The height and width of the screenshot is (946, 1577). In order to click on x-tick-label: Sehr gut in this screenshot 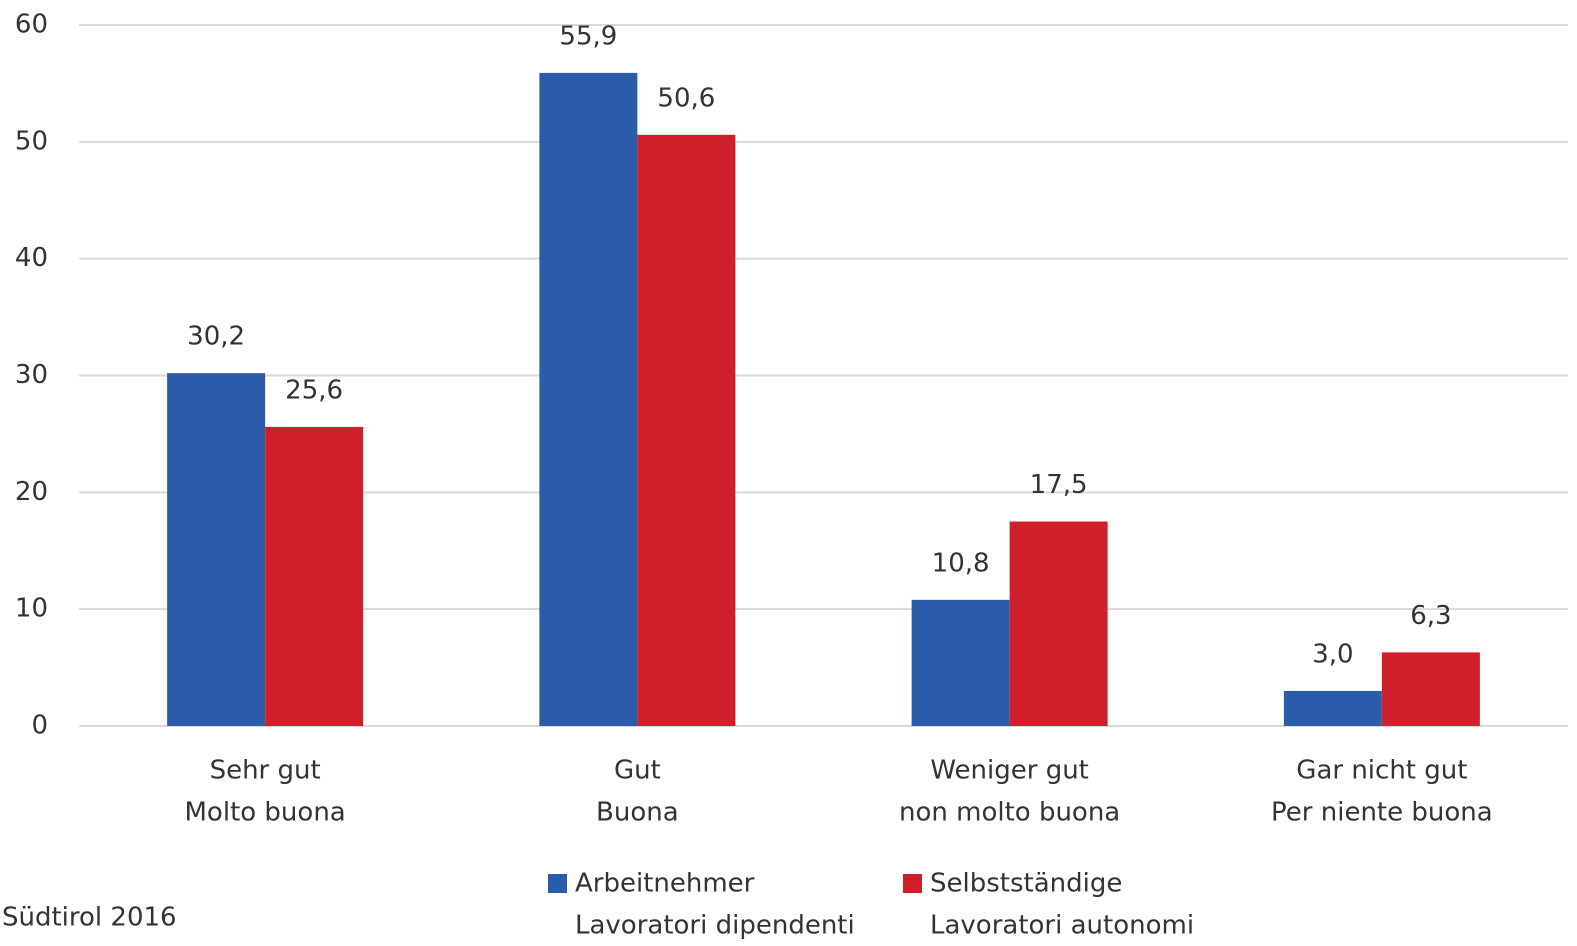, I will do `click(265, 771)`.